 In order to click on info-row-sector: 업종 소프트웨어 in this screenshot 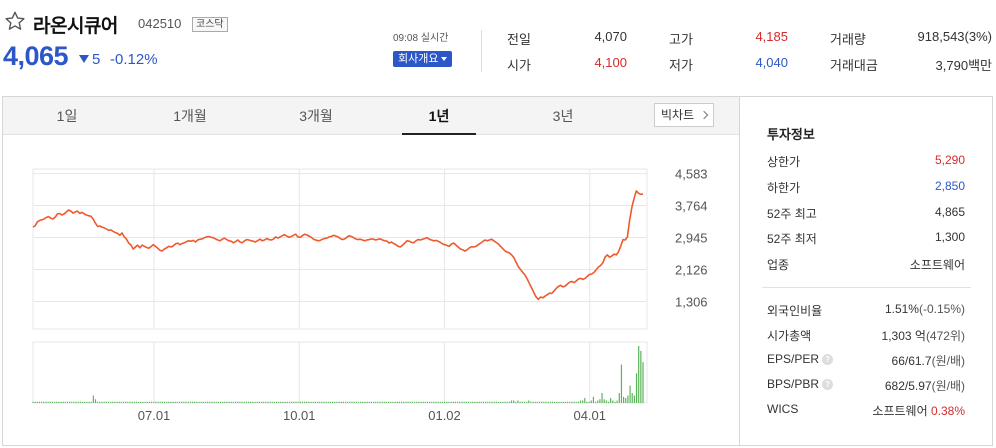, I will do `click(866, 265)`.